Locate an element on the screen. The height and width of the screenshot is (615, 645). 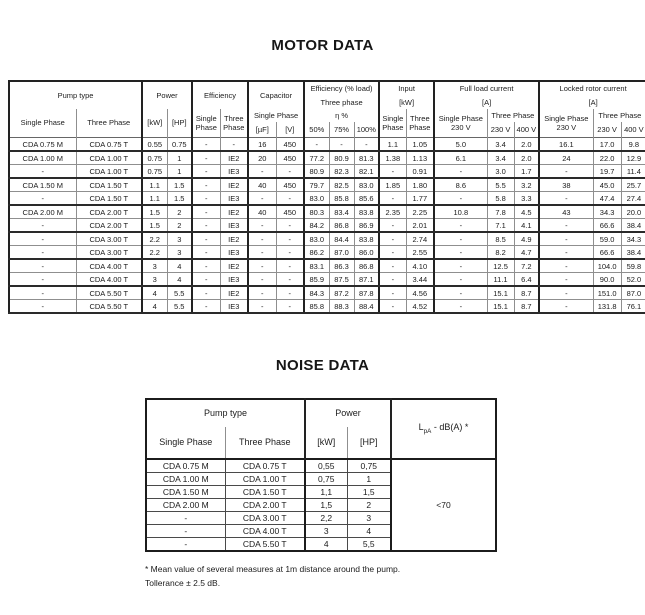
capacitor-header: Capacitor is located at coordinates (276, 95).